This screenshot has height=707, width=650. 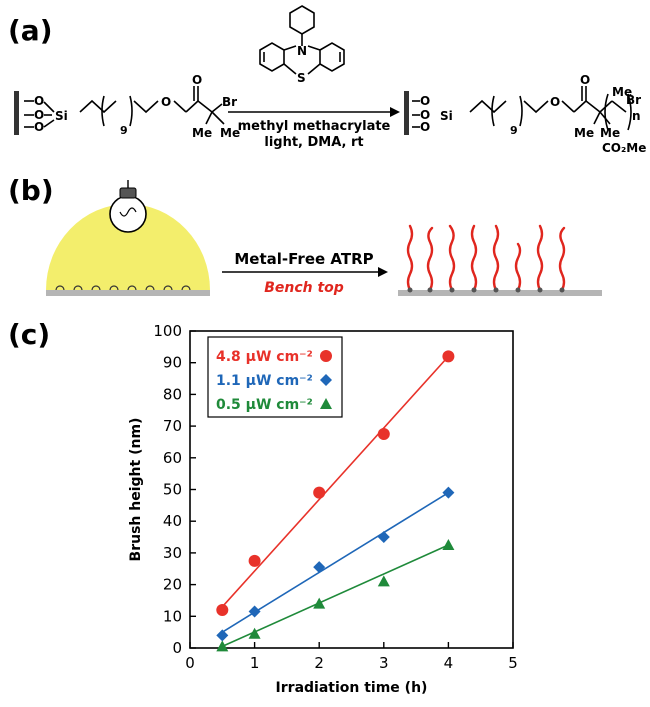 What do you see at coordinates (302, 51) in the screenshot?
I see `catalyst-n: N` at bounding box center [302, 51].